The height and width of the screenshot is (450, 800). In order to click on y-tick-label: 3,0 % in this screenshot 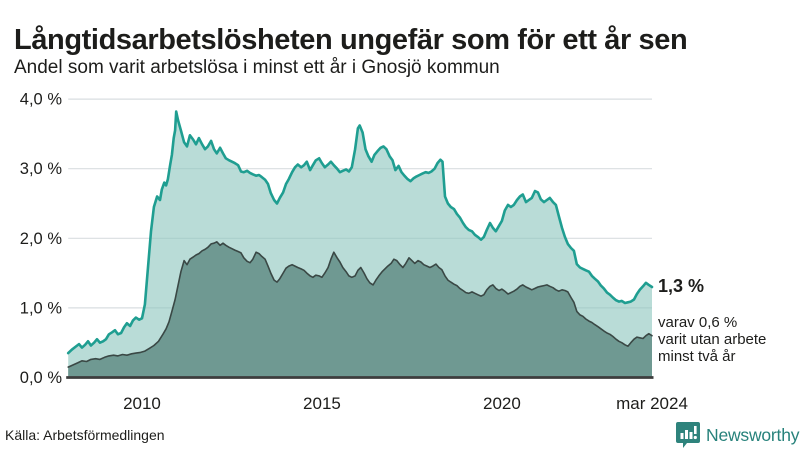, I will do `click(41, 169)`.